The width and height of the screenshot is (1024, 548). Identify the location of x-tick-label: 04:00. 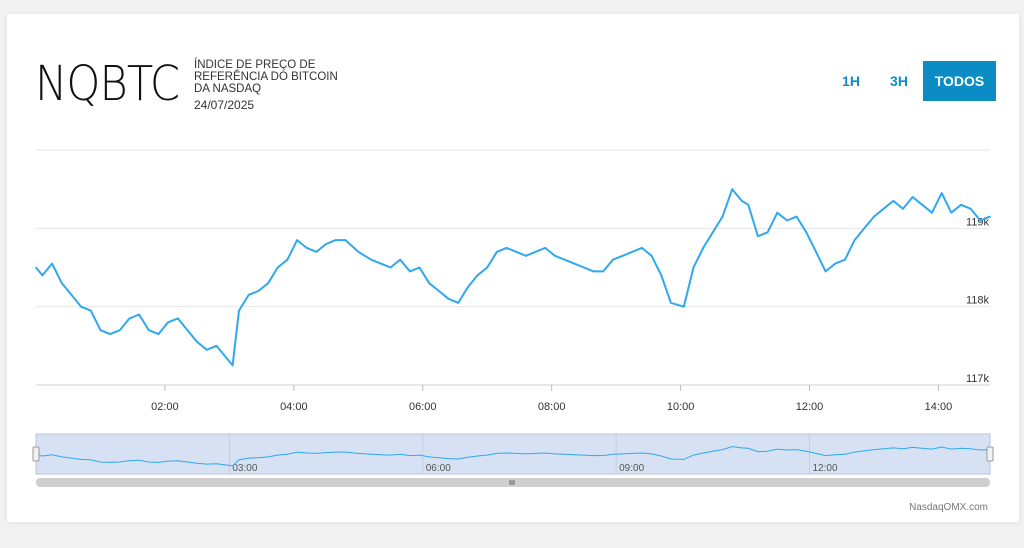
(294, 407).